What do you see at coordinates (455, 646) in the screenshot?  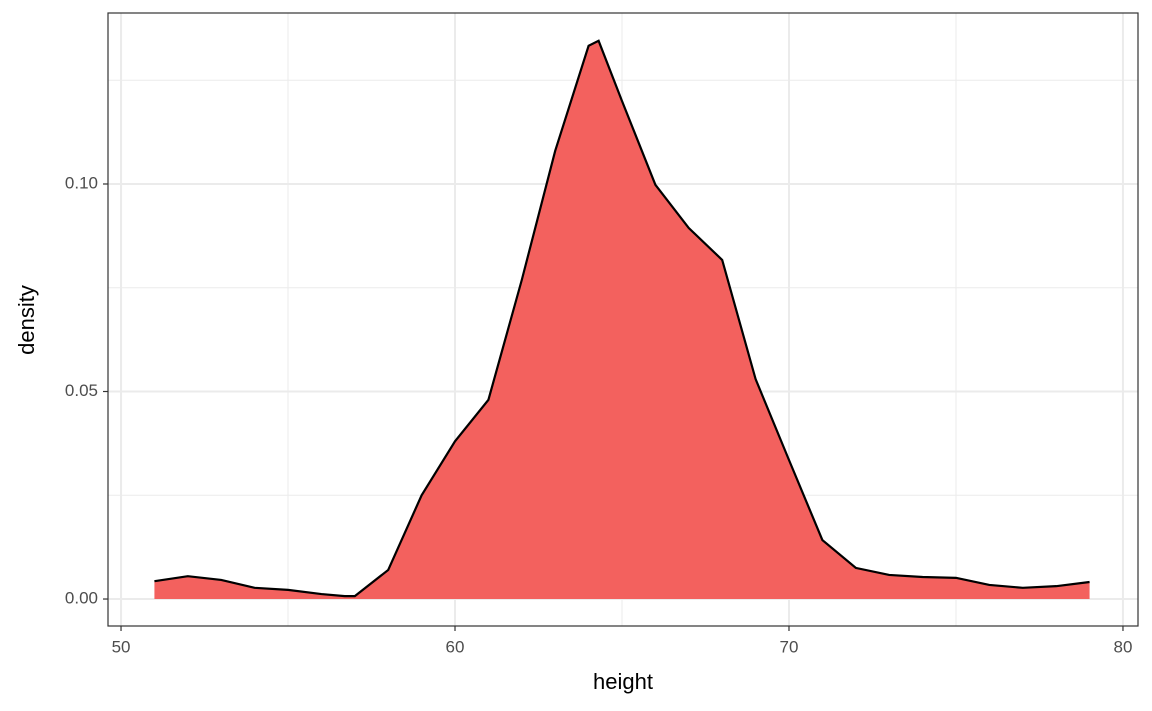 I see `x-tick-label: 60` at bounding box center [455, 646].